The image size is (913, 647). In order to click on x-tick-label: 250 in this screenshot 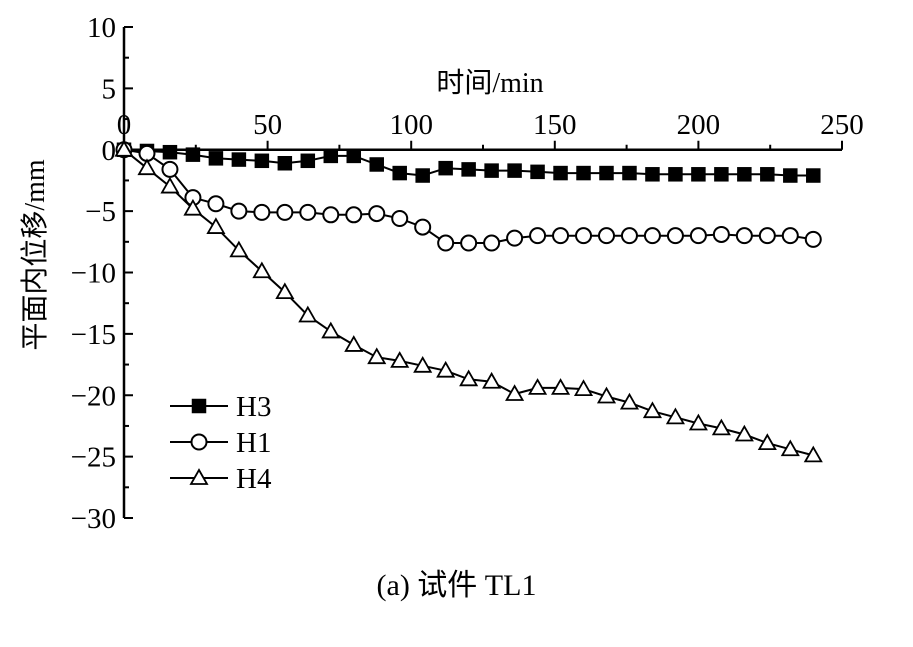, I will do `click(842, 125)`.